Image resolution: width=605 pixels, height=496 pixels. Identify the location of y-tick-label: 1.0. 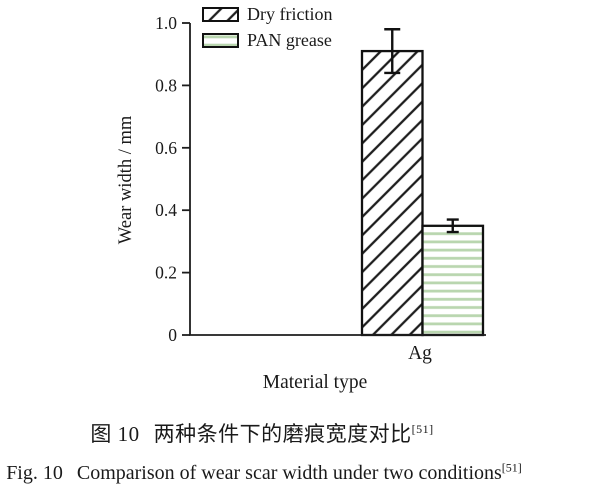
(166, 23).